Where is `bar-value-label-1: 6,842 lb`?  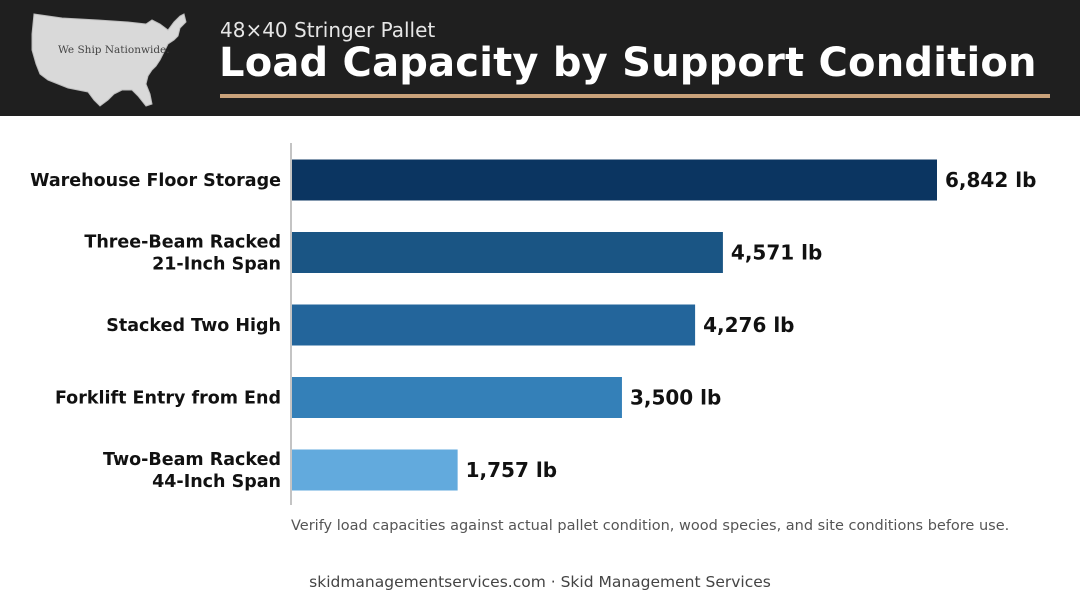 bar-value-label-1: 6,842 lb is located at coordinates (990, 180).